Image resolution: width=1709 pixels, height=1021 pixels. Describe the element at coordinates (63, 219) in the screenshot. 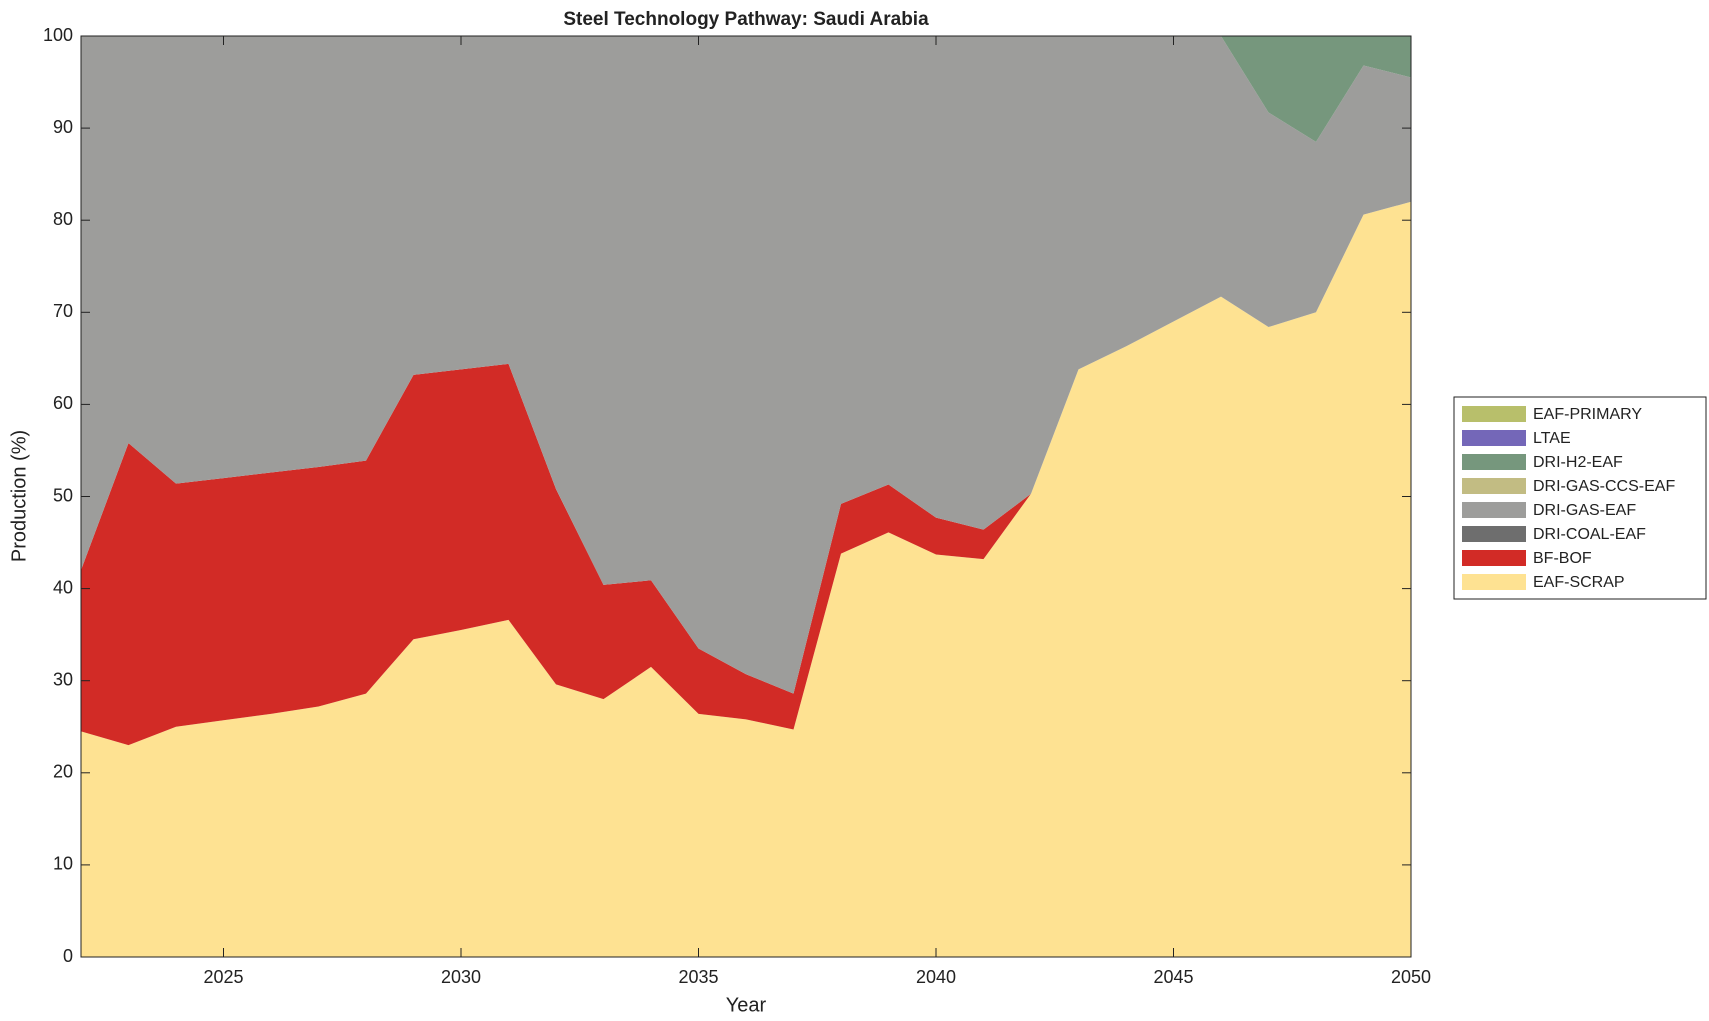

I see `y-tick-label: 80` at that location.